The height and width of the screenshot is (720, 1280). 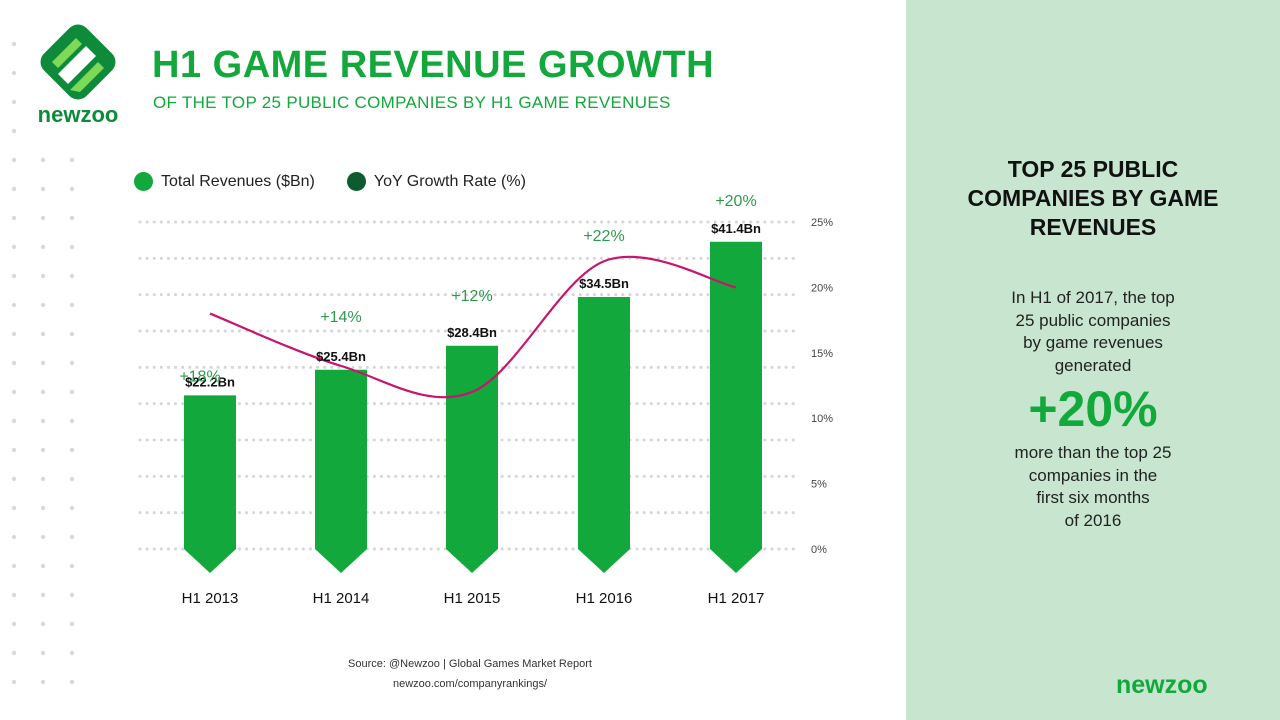 I want to click on y2-tick-label: 10%, so click(x=822, y=419).